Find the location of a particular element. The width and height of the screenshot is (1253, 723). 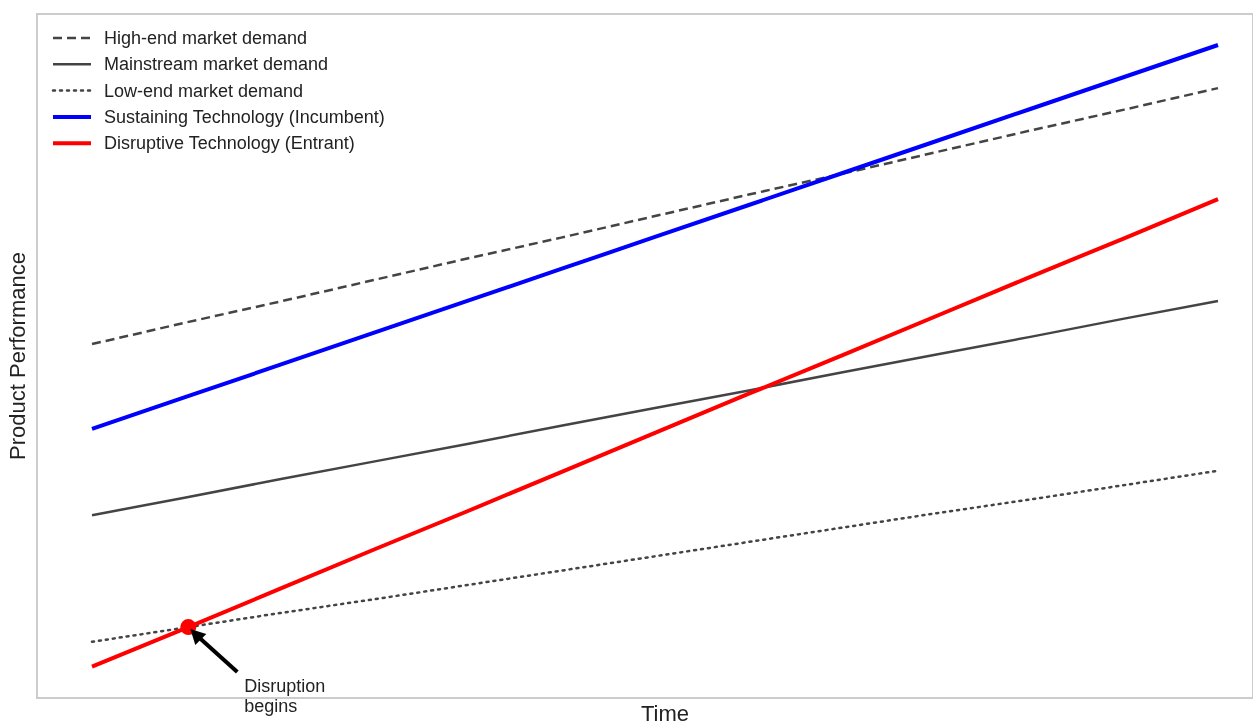

legend-label: Mainstream market demand is located at coordinates (216, 64).